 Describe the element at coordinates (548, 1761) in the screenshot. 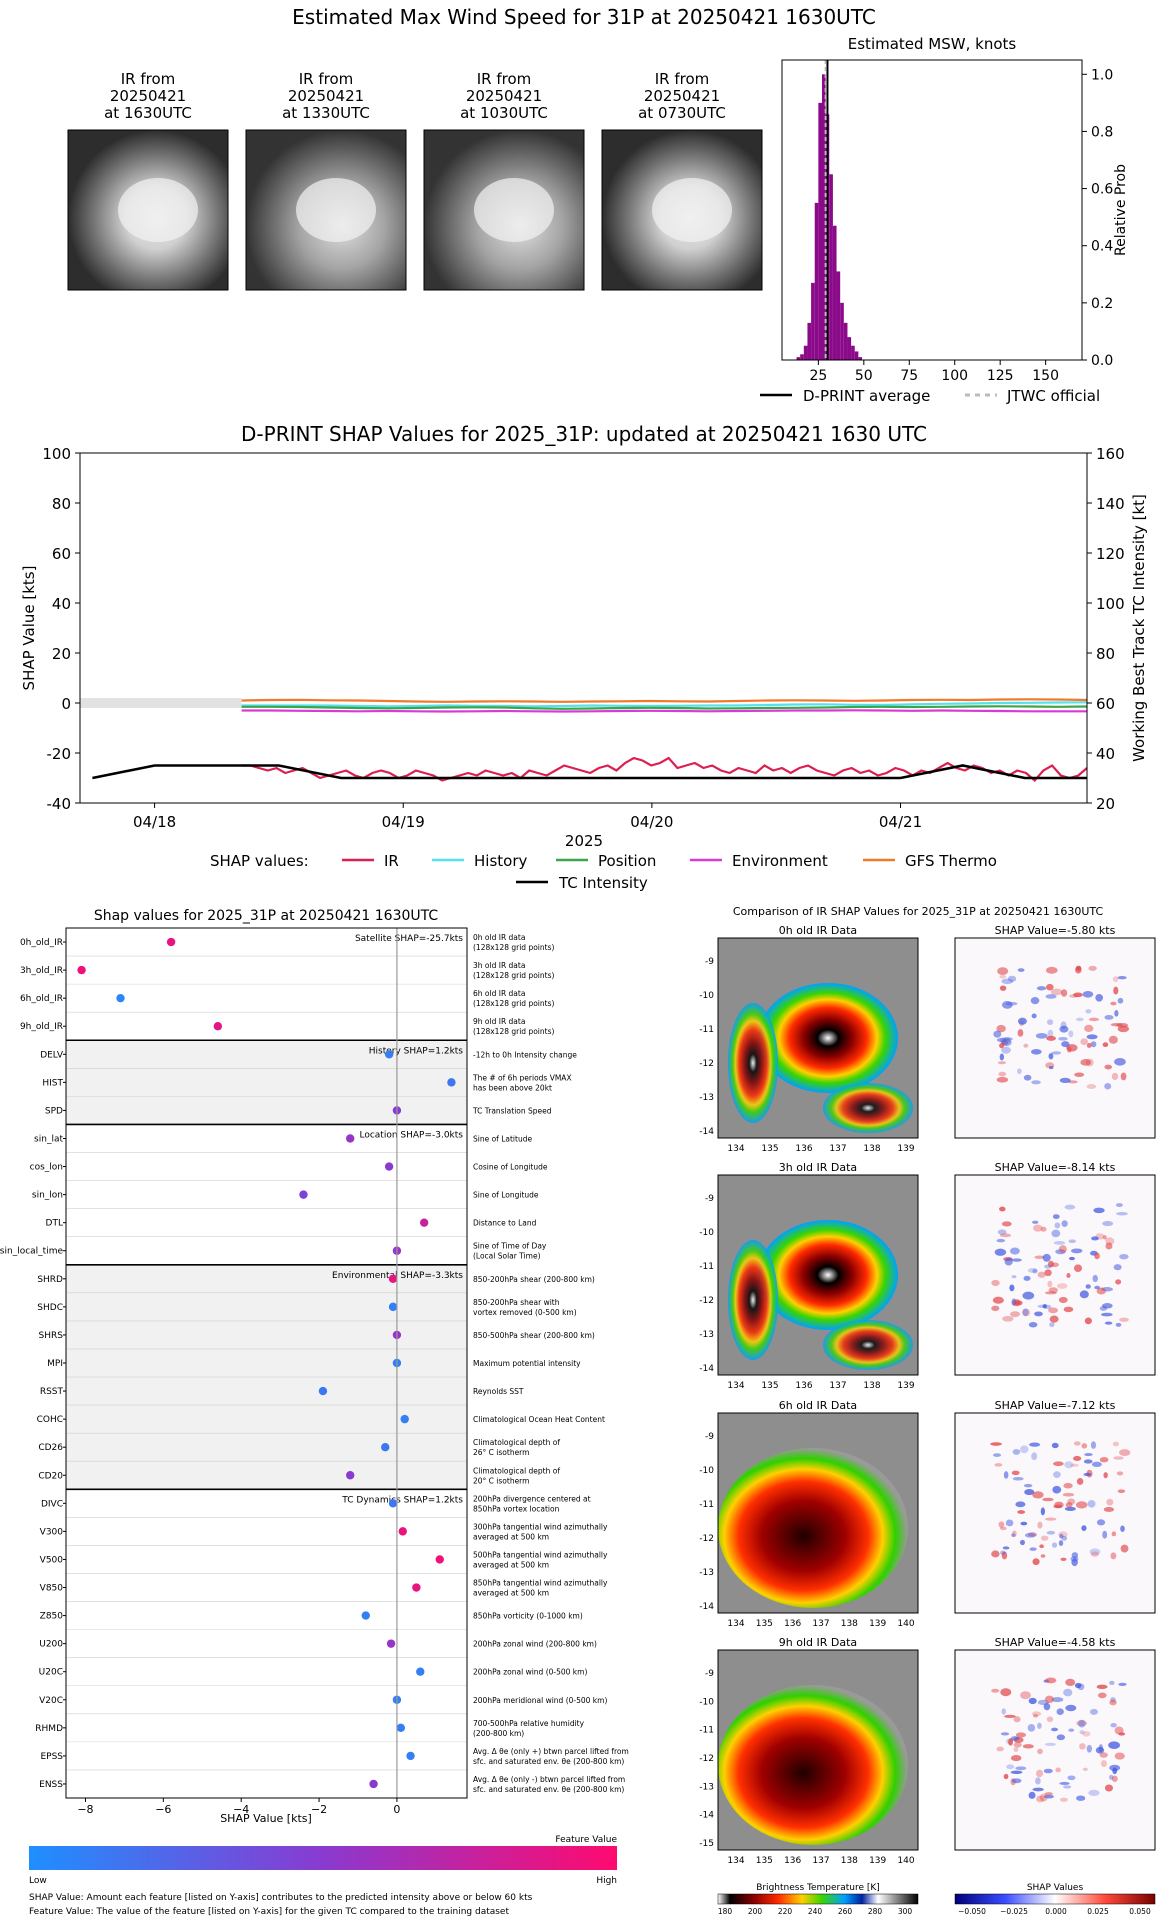

I see `feature-description: sfc. and saturated env. θe (200-800 km)` at that location.